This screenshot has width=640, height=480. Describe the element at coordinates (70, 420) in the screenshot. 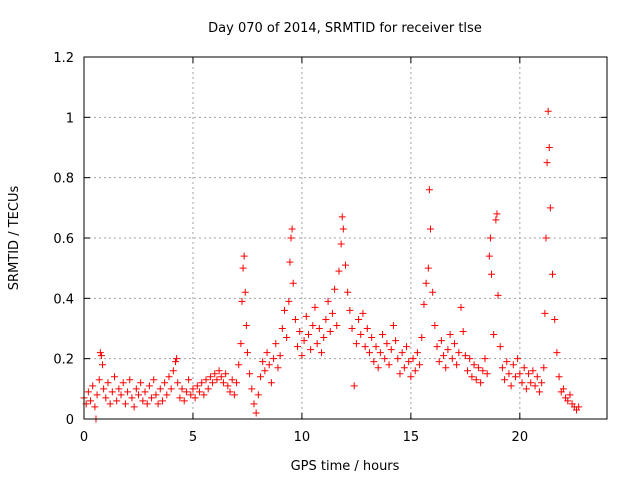

I see `y-tick-label: 0` at that location.